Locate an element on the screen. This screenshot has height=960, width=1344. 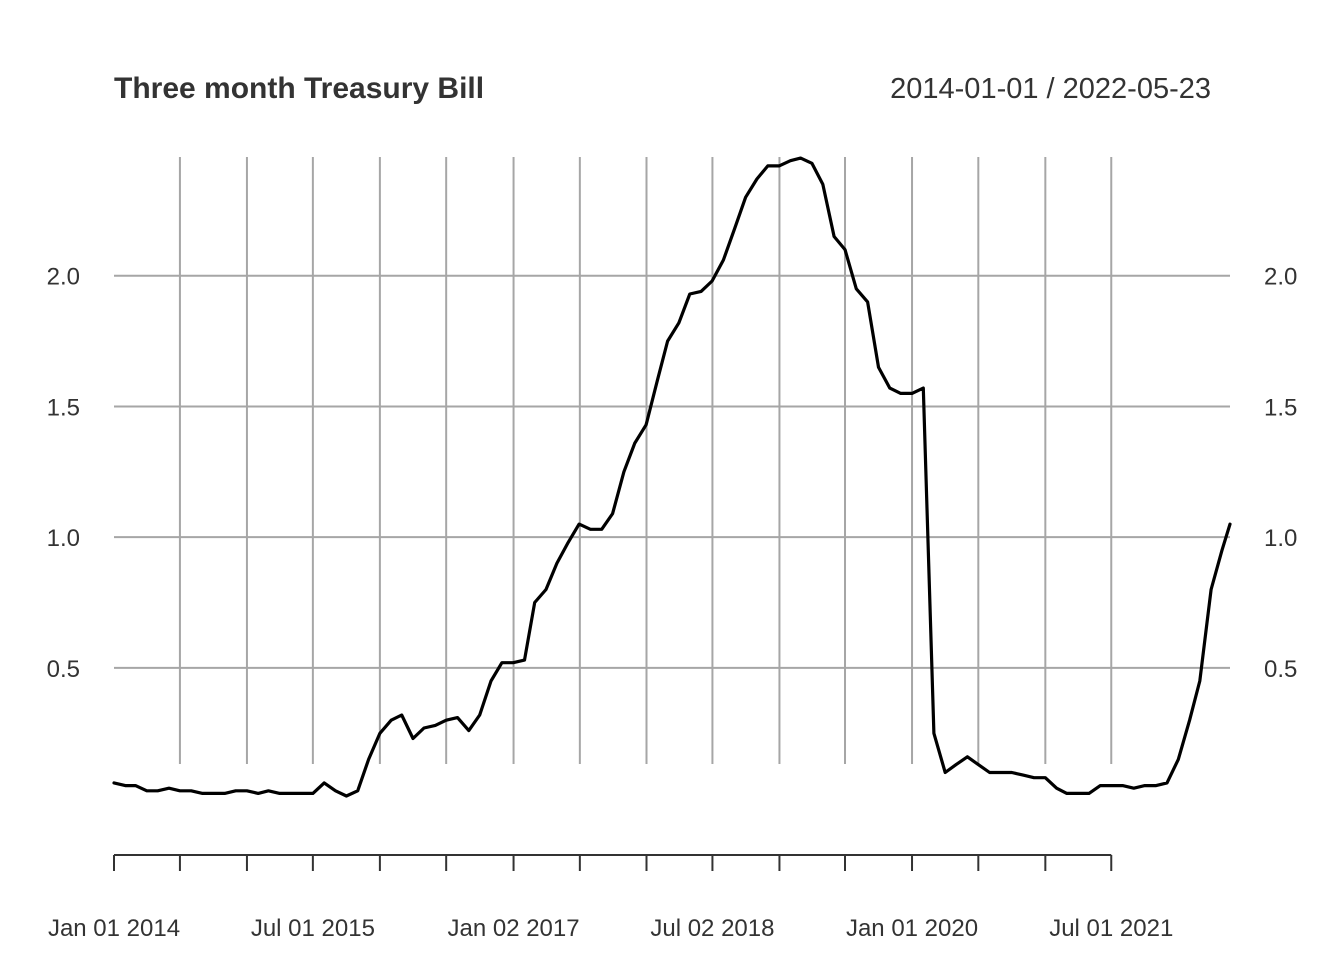
date-range-label: 2014-01-01 / 2022-05-23 is located at coordinates (1050, 89).